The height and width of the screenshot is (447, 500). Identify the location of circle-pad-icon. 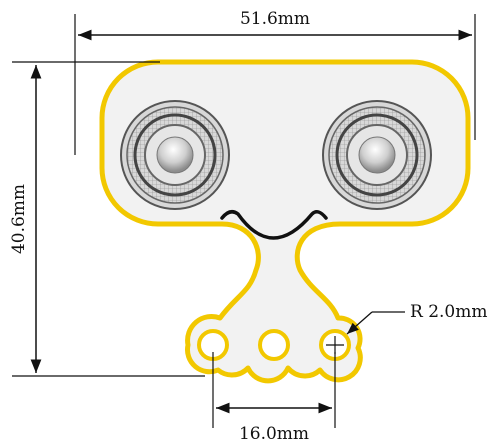
(274, 345).